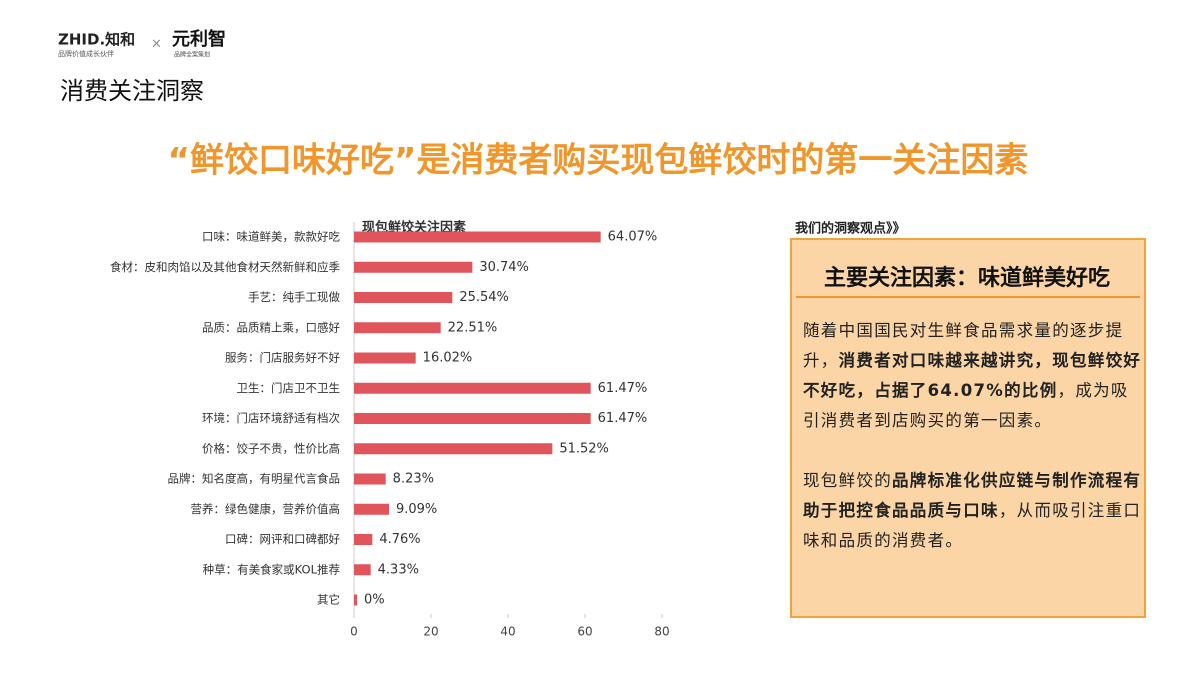 Image resolution: width=1200 pixels, height=675 pixels. What do you see at coordinates (271, 448) in the screenshot?
I see `y-tick-label: 价格：饺子不贵，性价比高` at bounding box center [271, 448].